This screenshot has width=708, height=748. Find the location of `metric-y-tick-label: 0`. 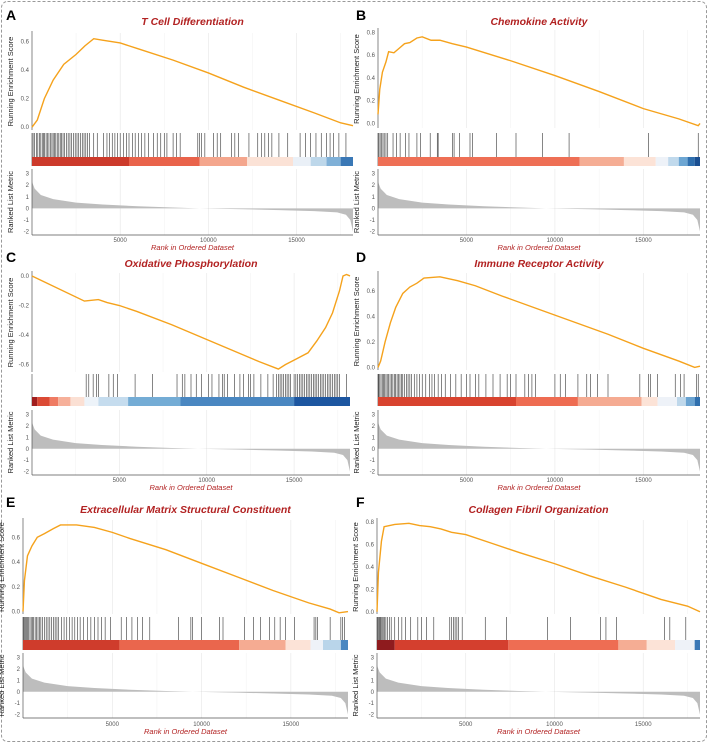

metric-y-tick-label: 0 is located at coordinates (28, 209).